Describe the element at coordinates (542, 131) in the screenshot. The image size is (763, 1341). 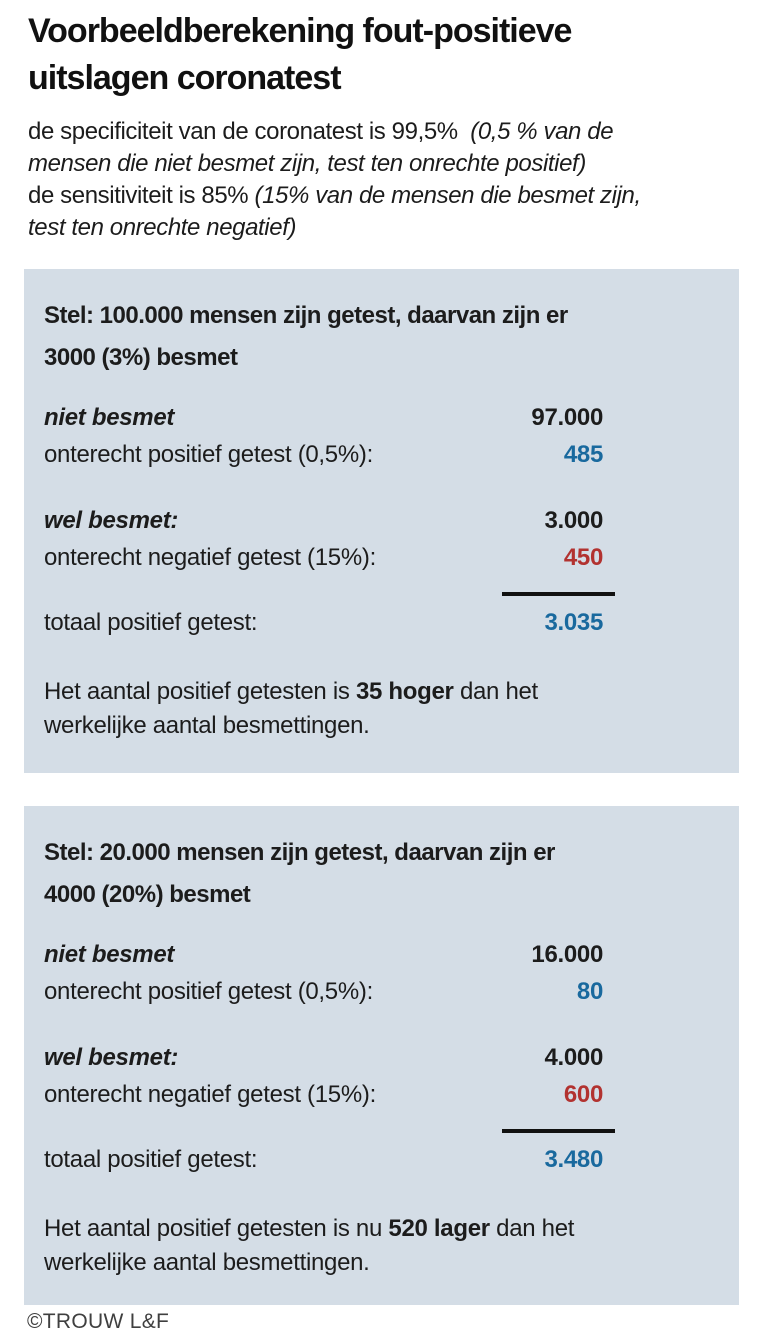
I see `intro-italic-text: (0,5 % van de` at that location.